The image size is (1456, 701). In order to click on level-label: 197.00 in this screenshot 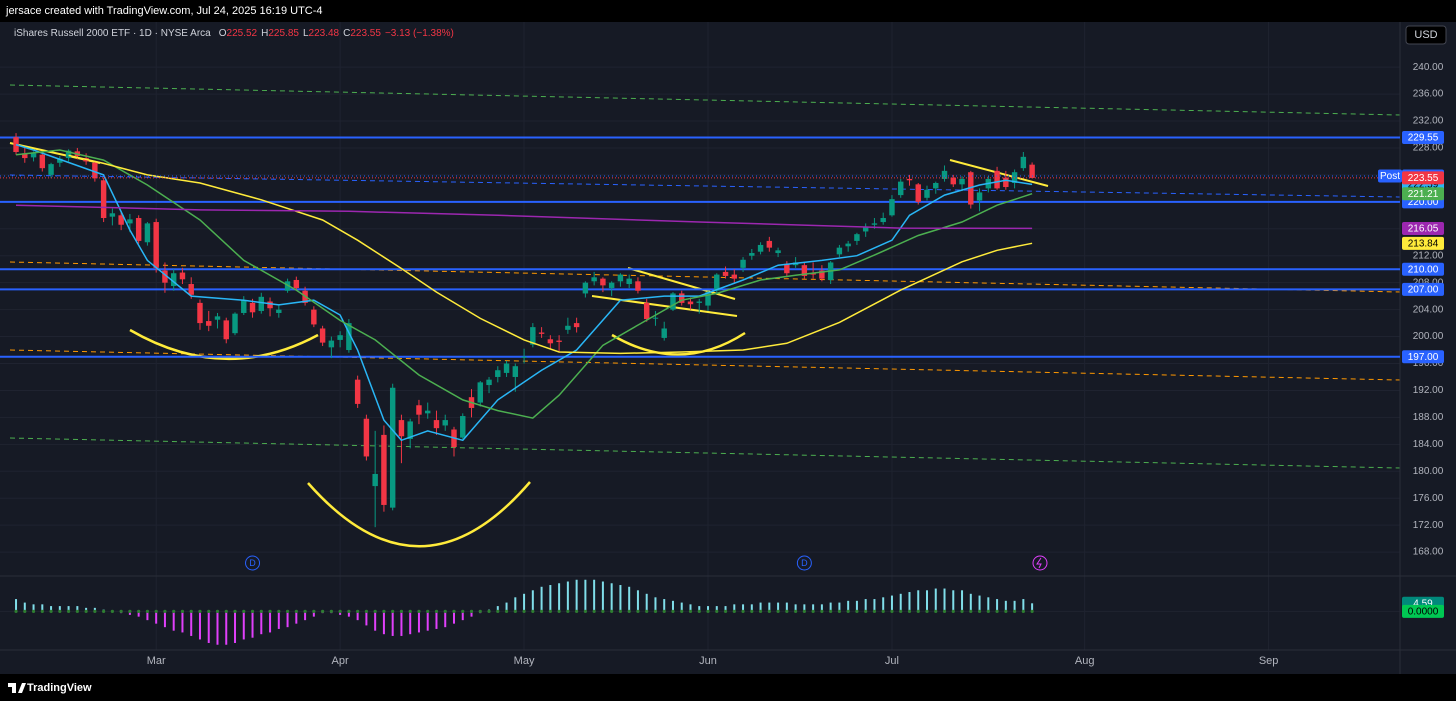, I will do `click(1423, 357)`.